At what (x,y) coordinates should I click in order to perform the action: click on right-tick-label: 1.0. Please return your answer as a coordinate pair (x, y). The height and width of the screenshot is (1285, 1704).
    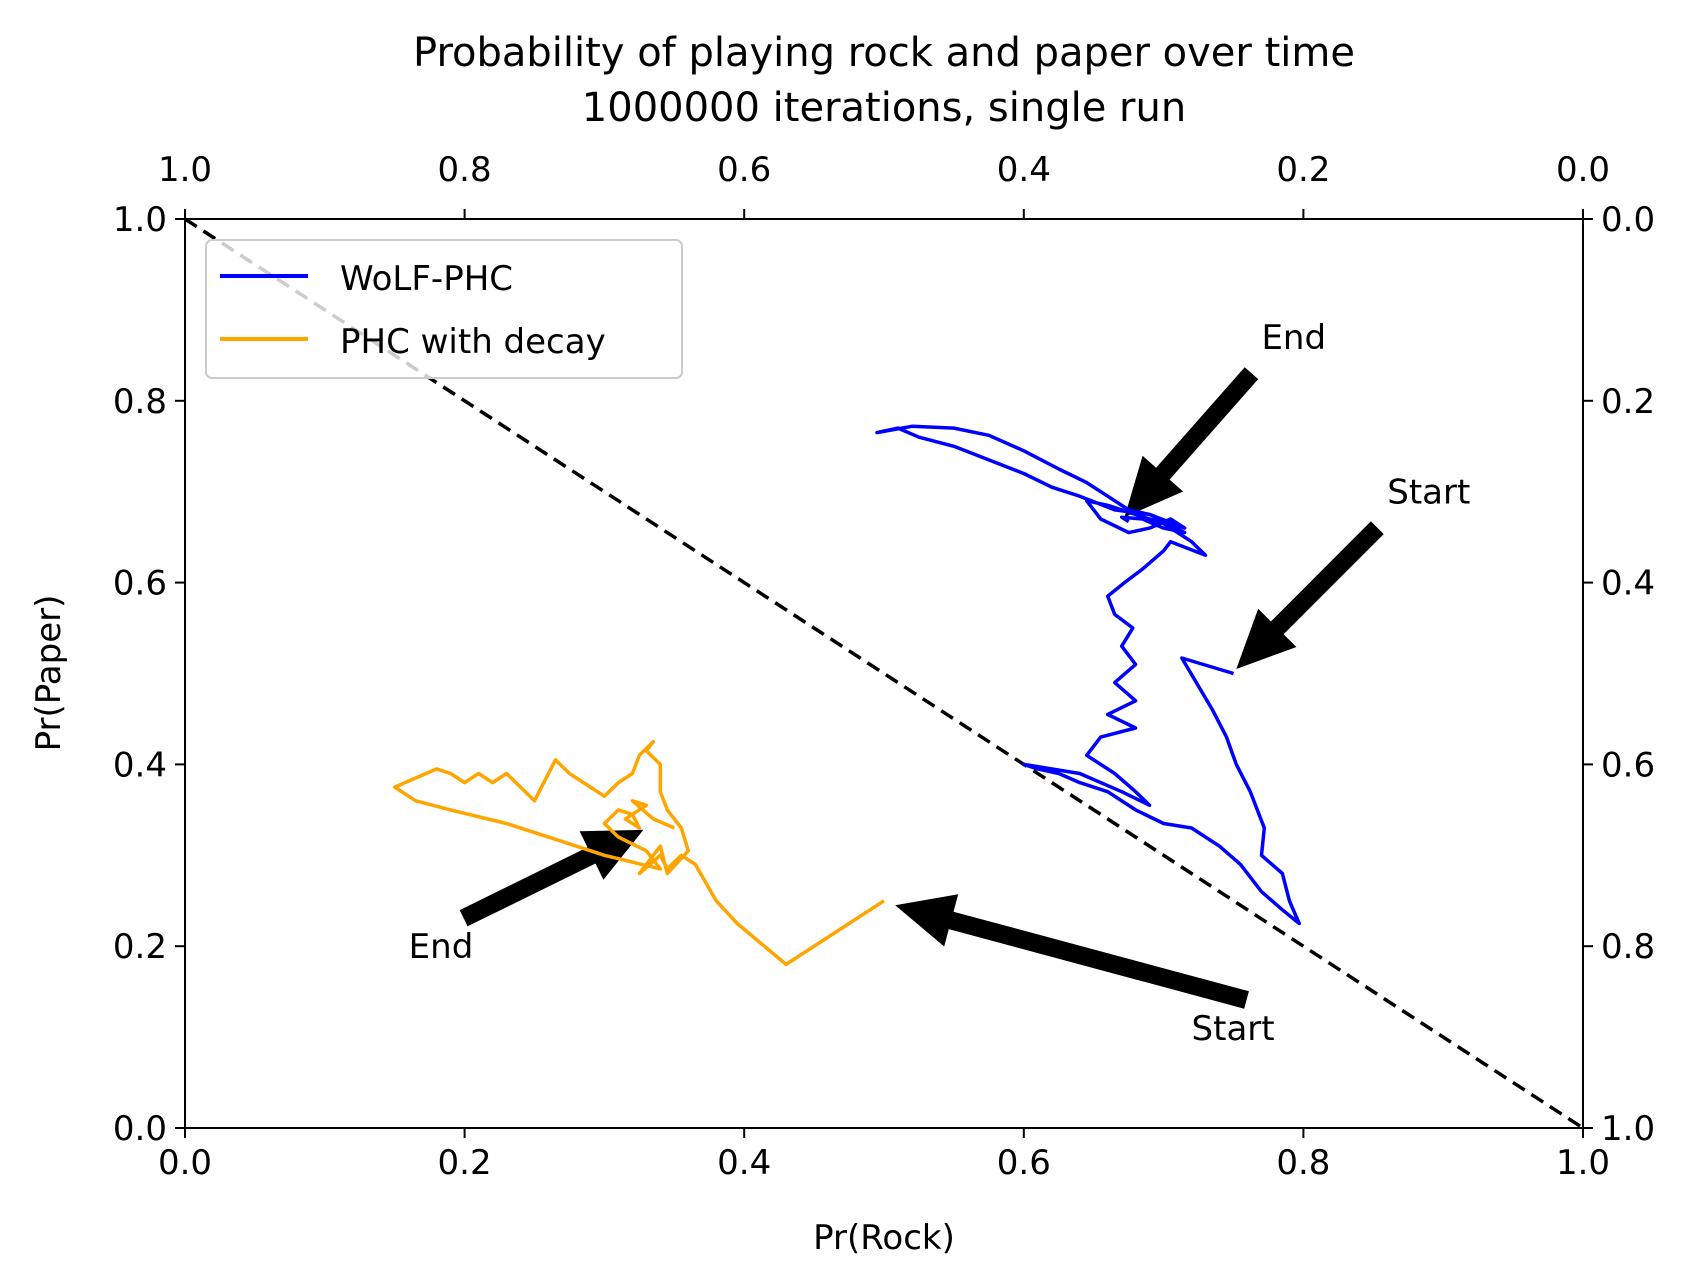
    Looking at the image, I should click on (1628, 1129).